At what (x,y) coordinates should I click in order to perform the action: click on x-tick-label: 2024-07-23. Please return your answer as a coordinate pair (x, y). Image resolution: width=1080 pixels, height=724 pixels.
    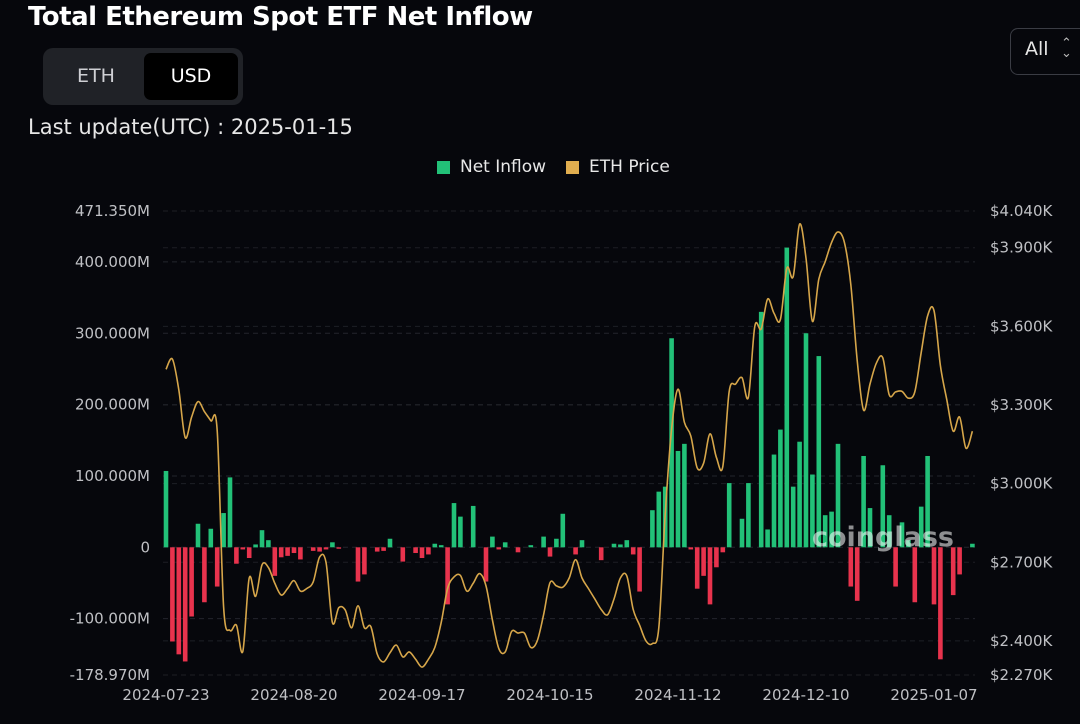
    Looking at the image, I should click on (165, 695).